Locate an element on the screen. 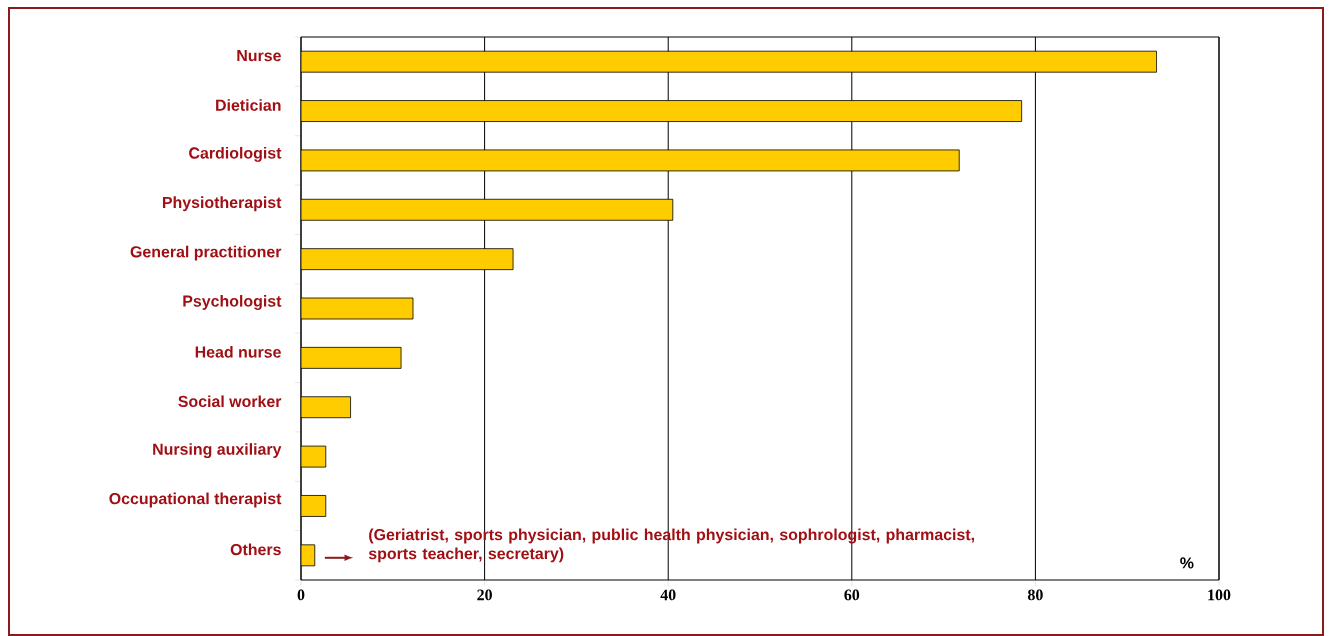 The height and width of the screenshot is (636, 1332). y-tick-label: Physiotherapist is located at coordinates (222, 204).